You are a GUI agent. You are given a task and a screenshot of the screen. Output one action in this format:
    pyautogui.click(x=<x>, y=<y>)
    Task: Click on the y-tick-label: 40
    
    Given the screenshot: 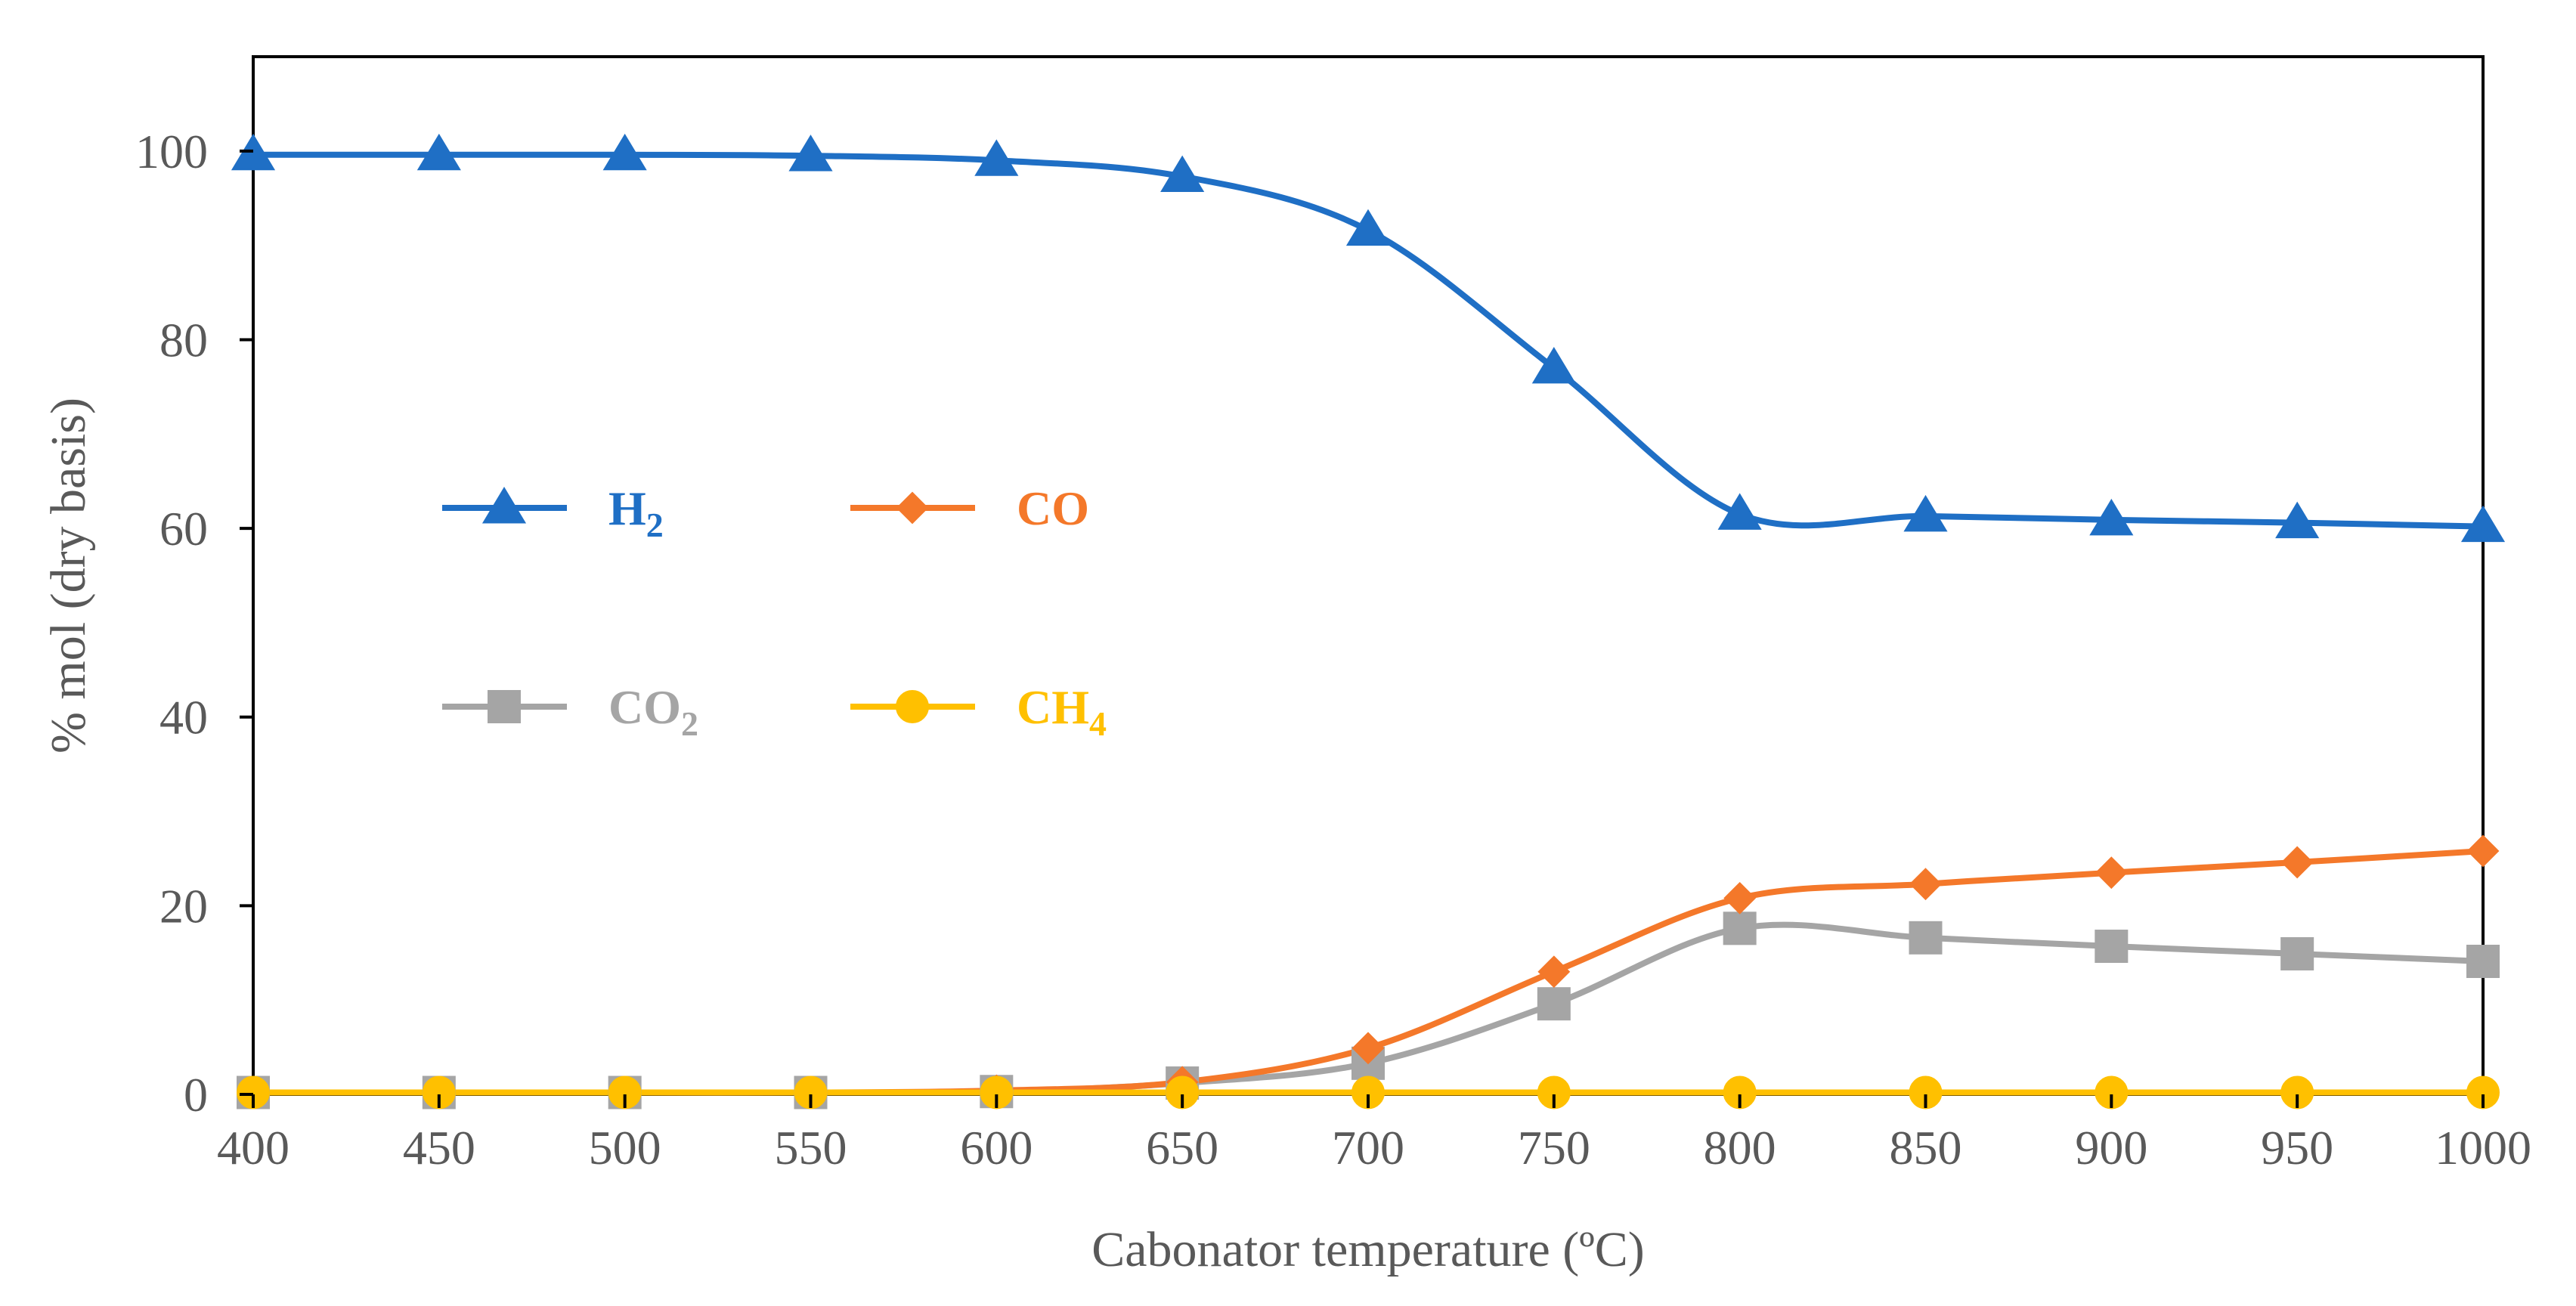 What is the action you would take?
    pyautogui.click(x=183, y=717)
    